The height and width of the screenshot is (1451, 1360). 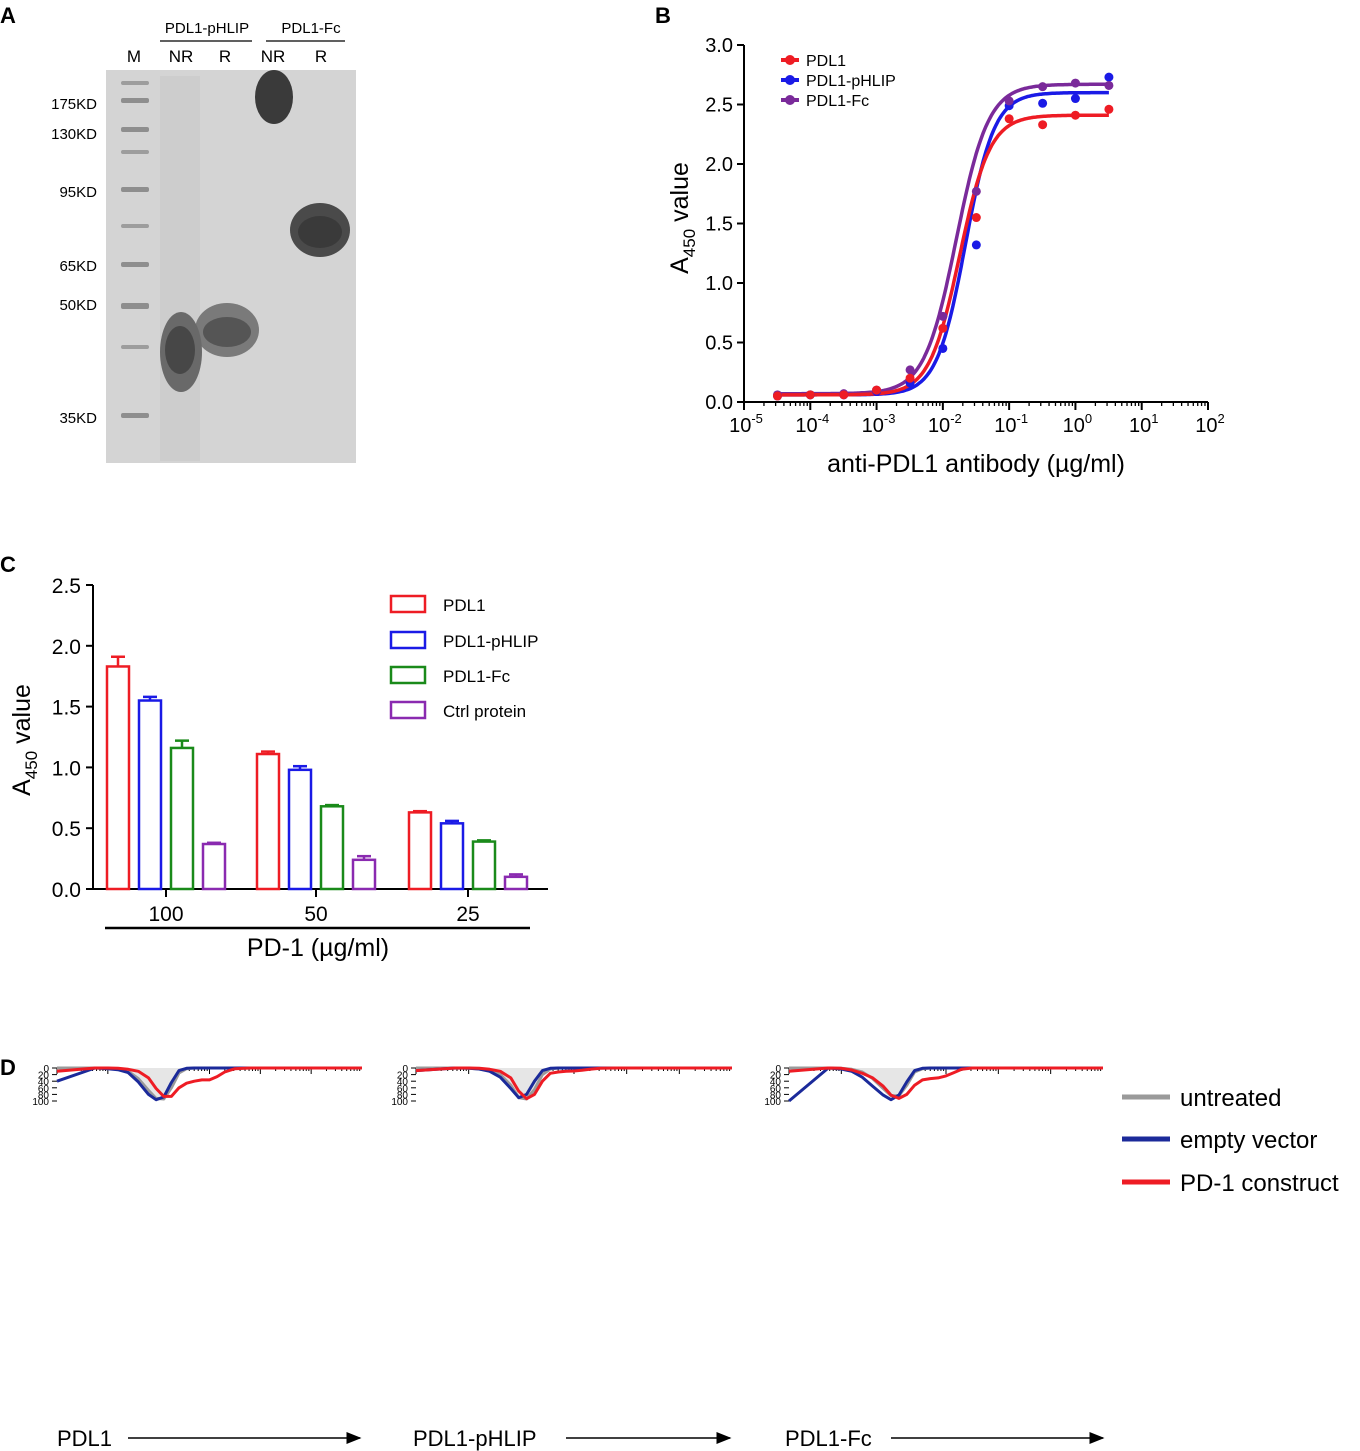 What do you see at coordinates (1088, 418) in the screenshot?
I see `b-x-tick-exp: 0` at bounding box center [1088, 418].